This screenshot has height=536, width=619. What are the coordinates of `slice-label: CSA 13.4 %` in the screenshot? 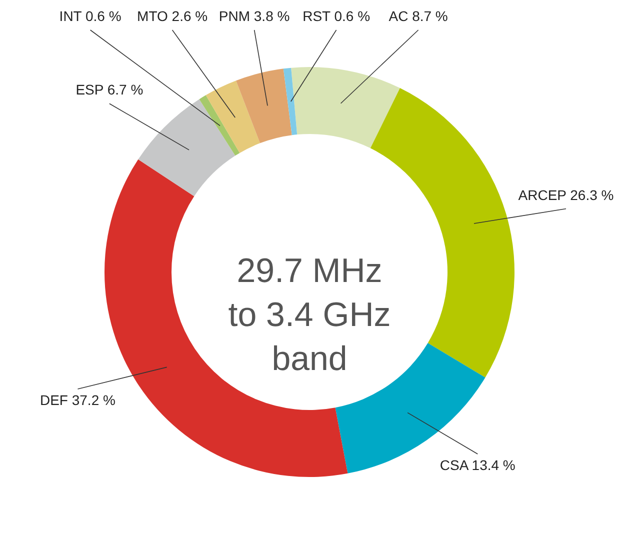 It's located at (478, 464).